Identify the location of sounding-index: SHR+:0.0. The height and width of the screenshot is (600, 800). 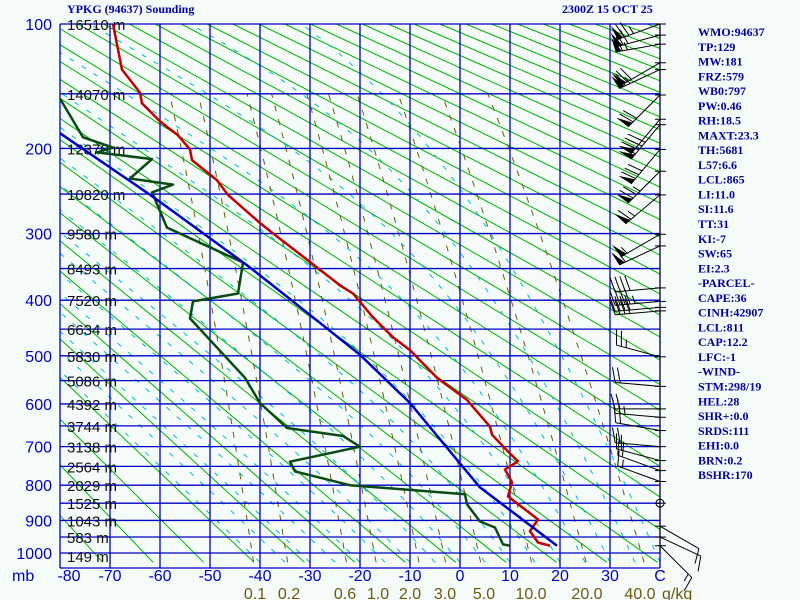
(723, 416).